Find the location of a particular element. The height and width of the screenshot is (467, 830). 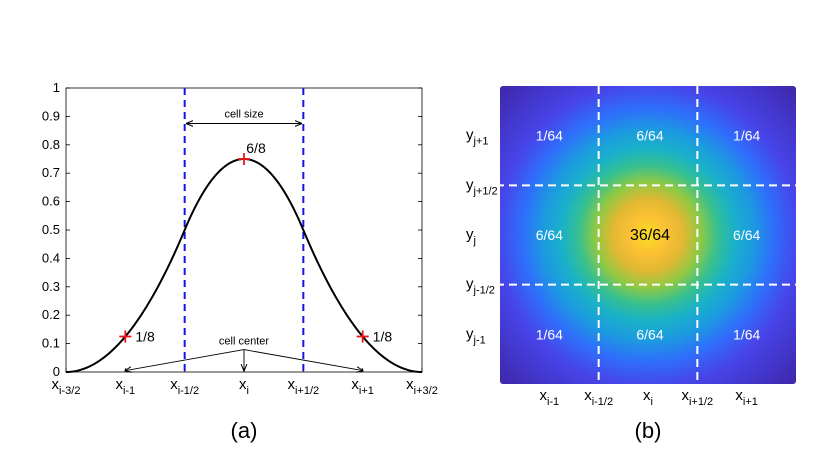

x-tick-label: xi-3/2 is located at coordinates (66, 386).